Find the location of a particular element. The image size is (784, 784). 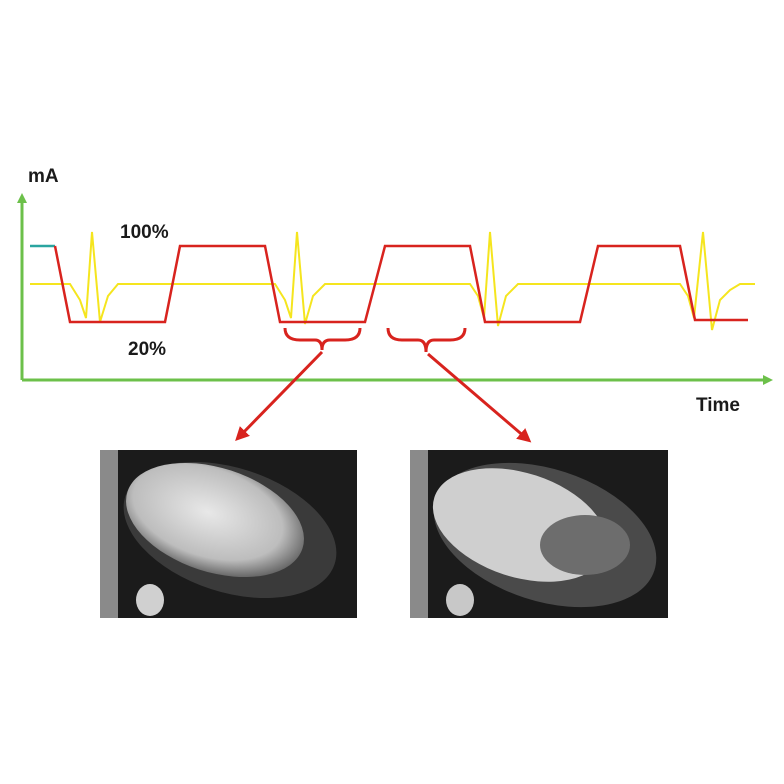

high-level-label: 100% is located at coordinates (144, 232).